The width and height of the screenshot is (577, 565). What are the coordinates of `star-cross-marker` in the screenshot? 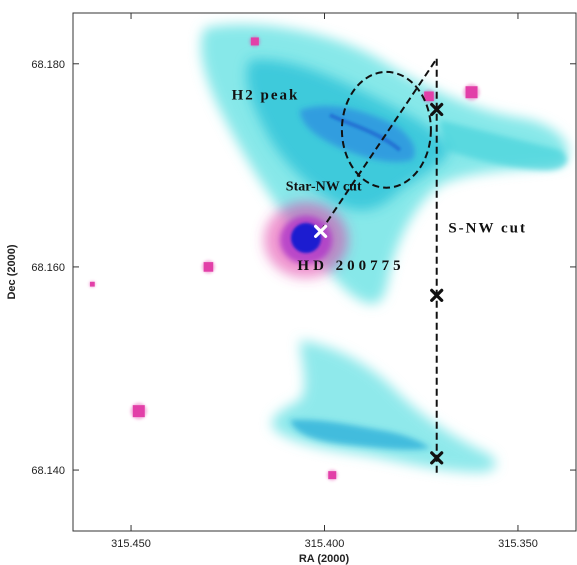 It's located at (321, 231).